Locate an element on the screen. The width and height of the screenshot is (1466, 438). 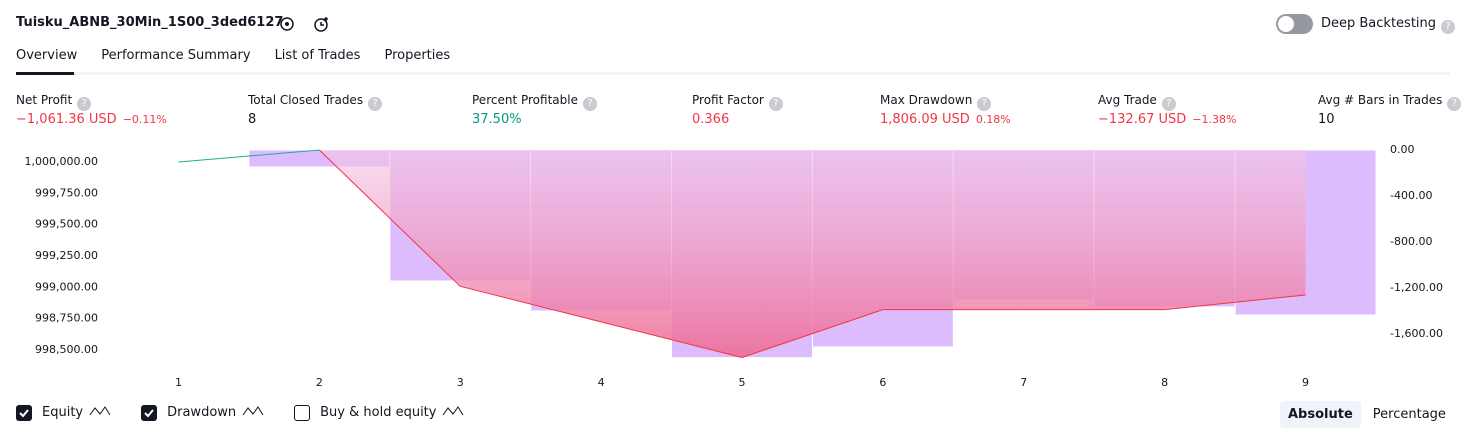
toggle is located at coordinates (1294, 24).